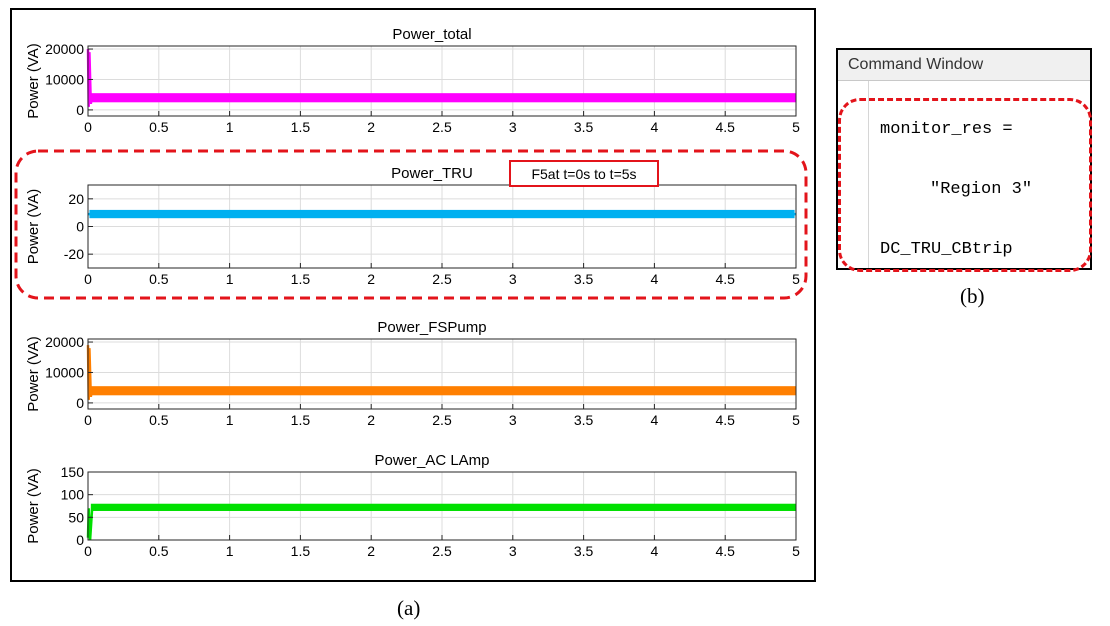 This screenshot has width=1110, height=626. I want to click on y-tick-label: 50, so click(76, 517).